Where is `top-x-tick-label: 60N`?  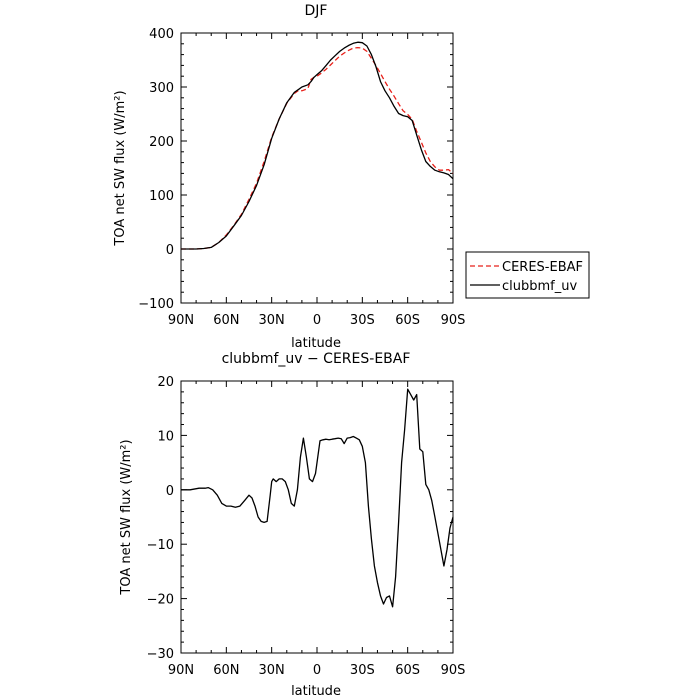
top-x-tick-label: 60N is located at coordinates (226, 320).